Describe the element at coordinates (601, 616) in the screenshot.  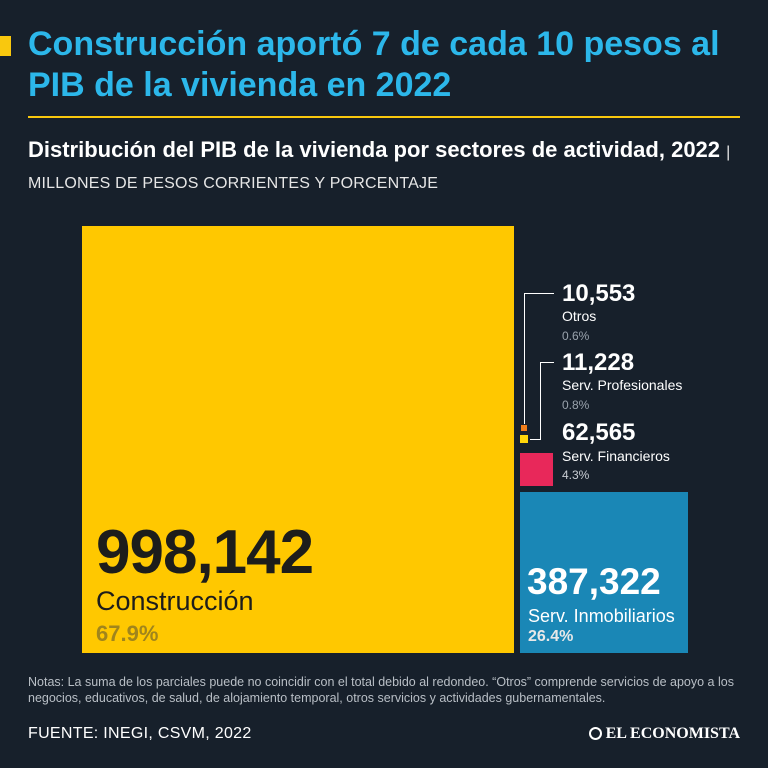
I see `inmobiliarios-label: Serv. Inmobiliarios` at that location.